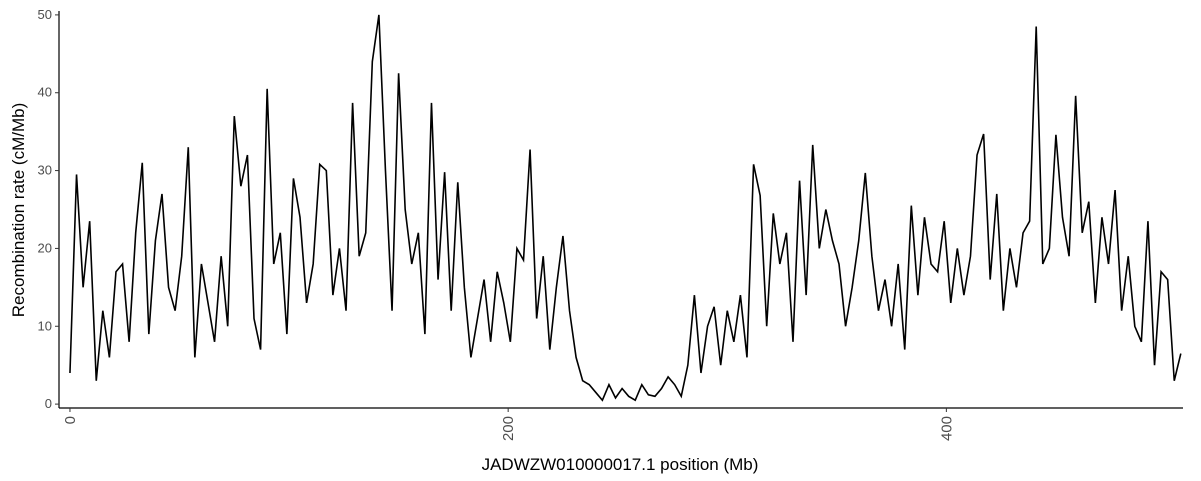  Describe the element at coordinates (18, 210) in the screenshot. I see `y-axis-label: Recombination rate (cM/Mb)` at that location.